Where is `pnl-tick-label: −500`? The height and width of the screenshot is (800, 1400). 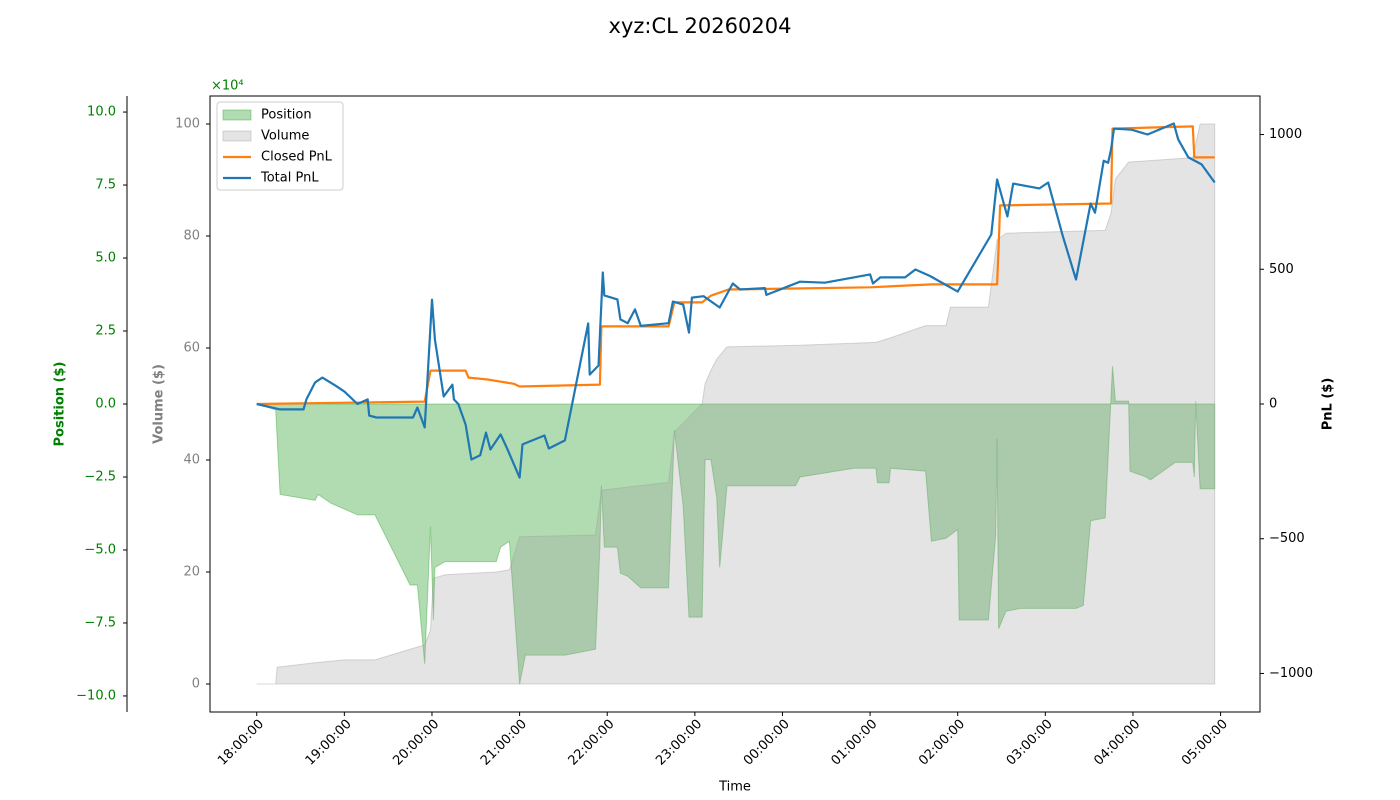 pnl-tick-label: −500 is located at coordinates (1287, 538).